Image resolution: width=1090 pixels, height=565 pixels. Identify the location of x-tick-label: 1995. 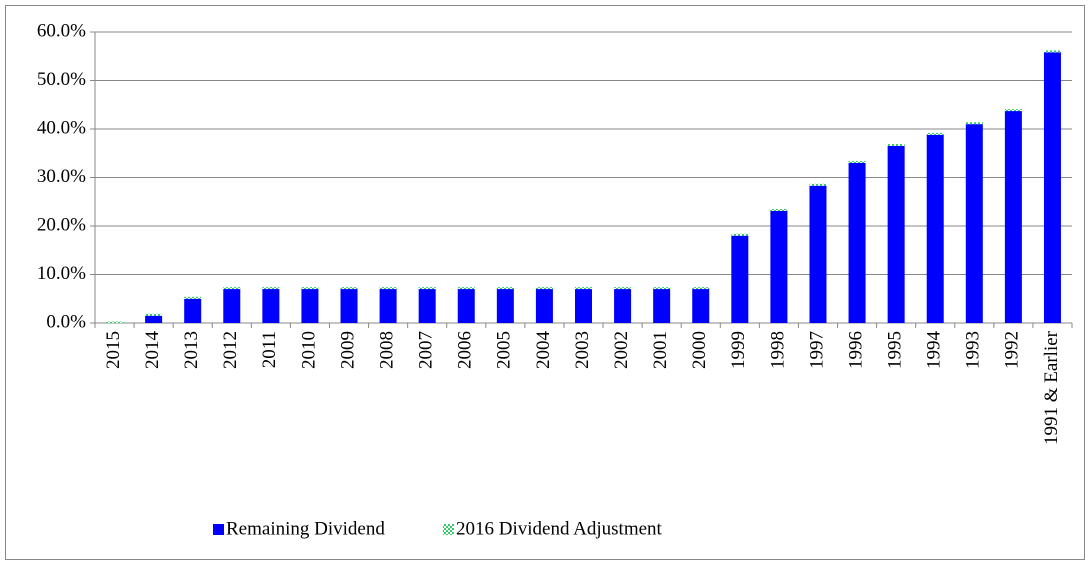
(894, 350).